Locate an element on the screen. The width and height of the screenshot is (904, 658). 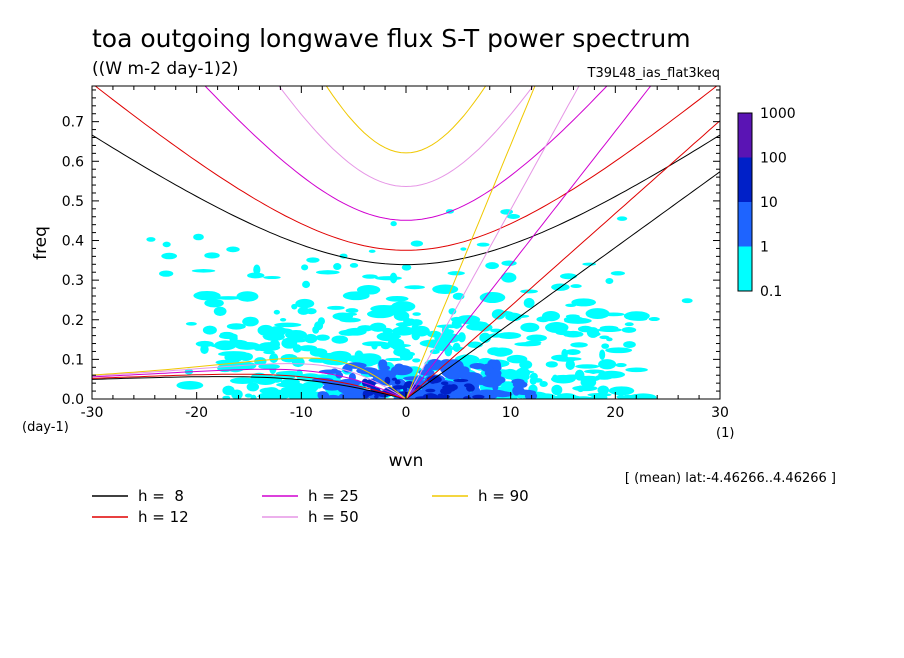
colorbar-segment is located at coordinates (745, 135).